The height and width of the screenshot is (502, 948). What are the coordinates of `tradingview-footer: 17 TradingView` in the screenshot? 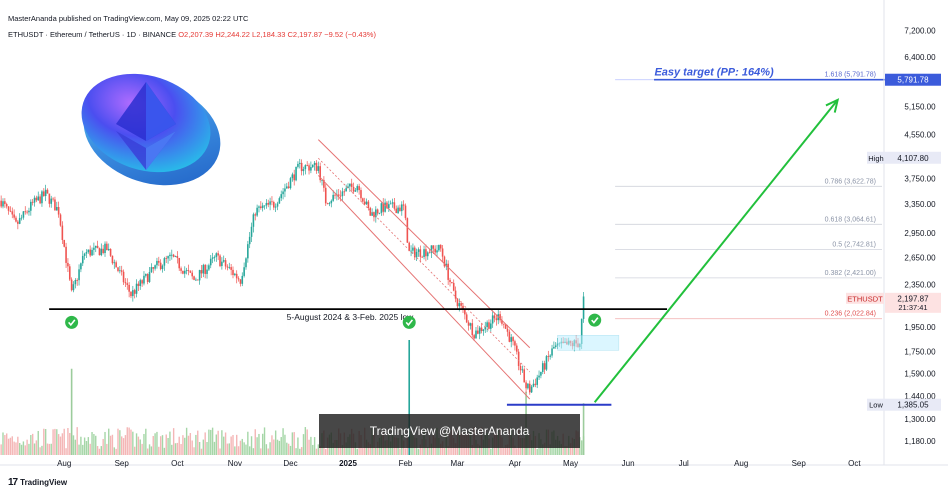 It's located at (37, 482).